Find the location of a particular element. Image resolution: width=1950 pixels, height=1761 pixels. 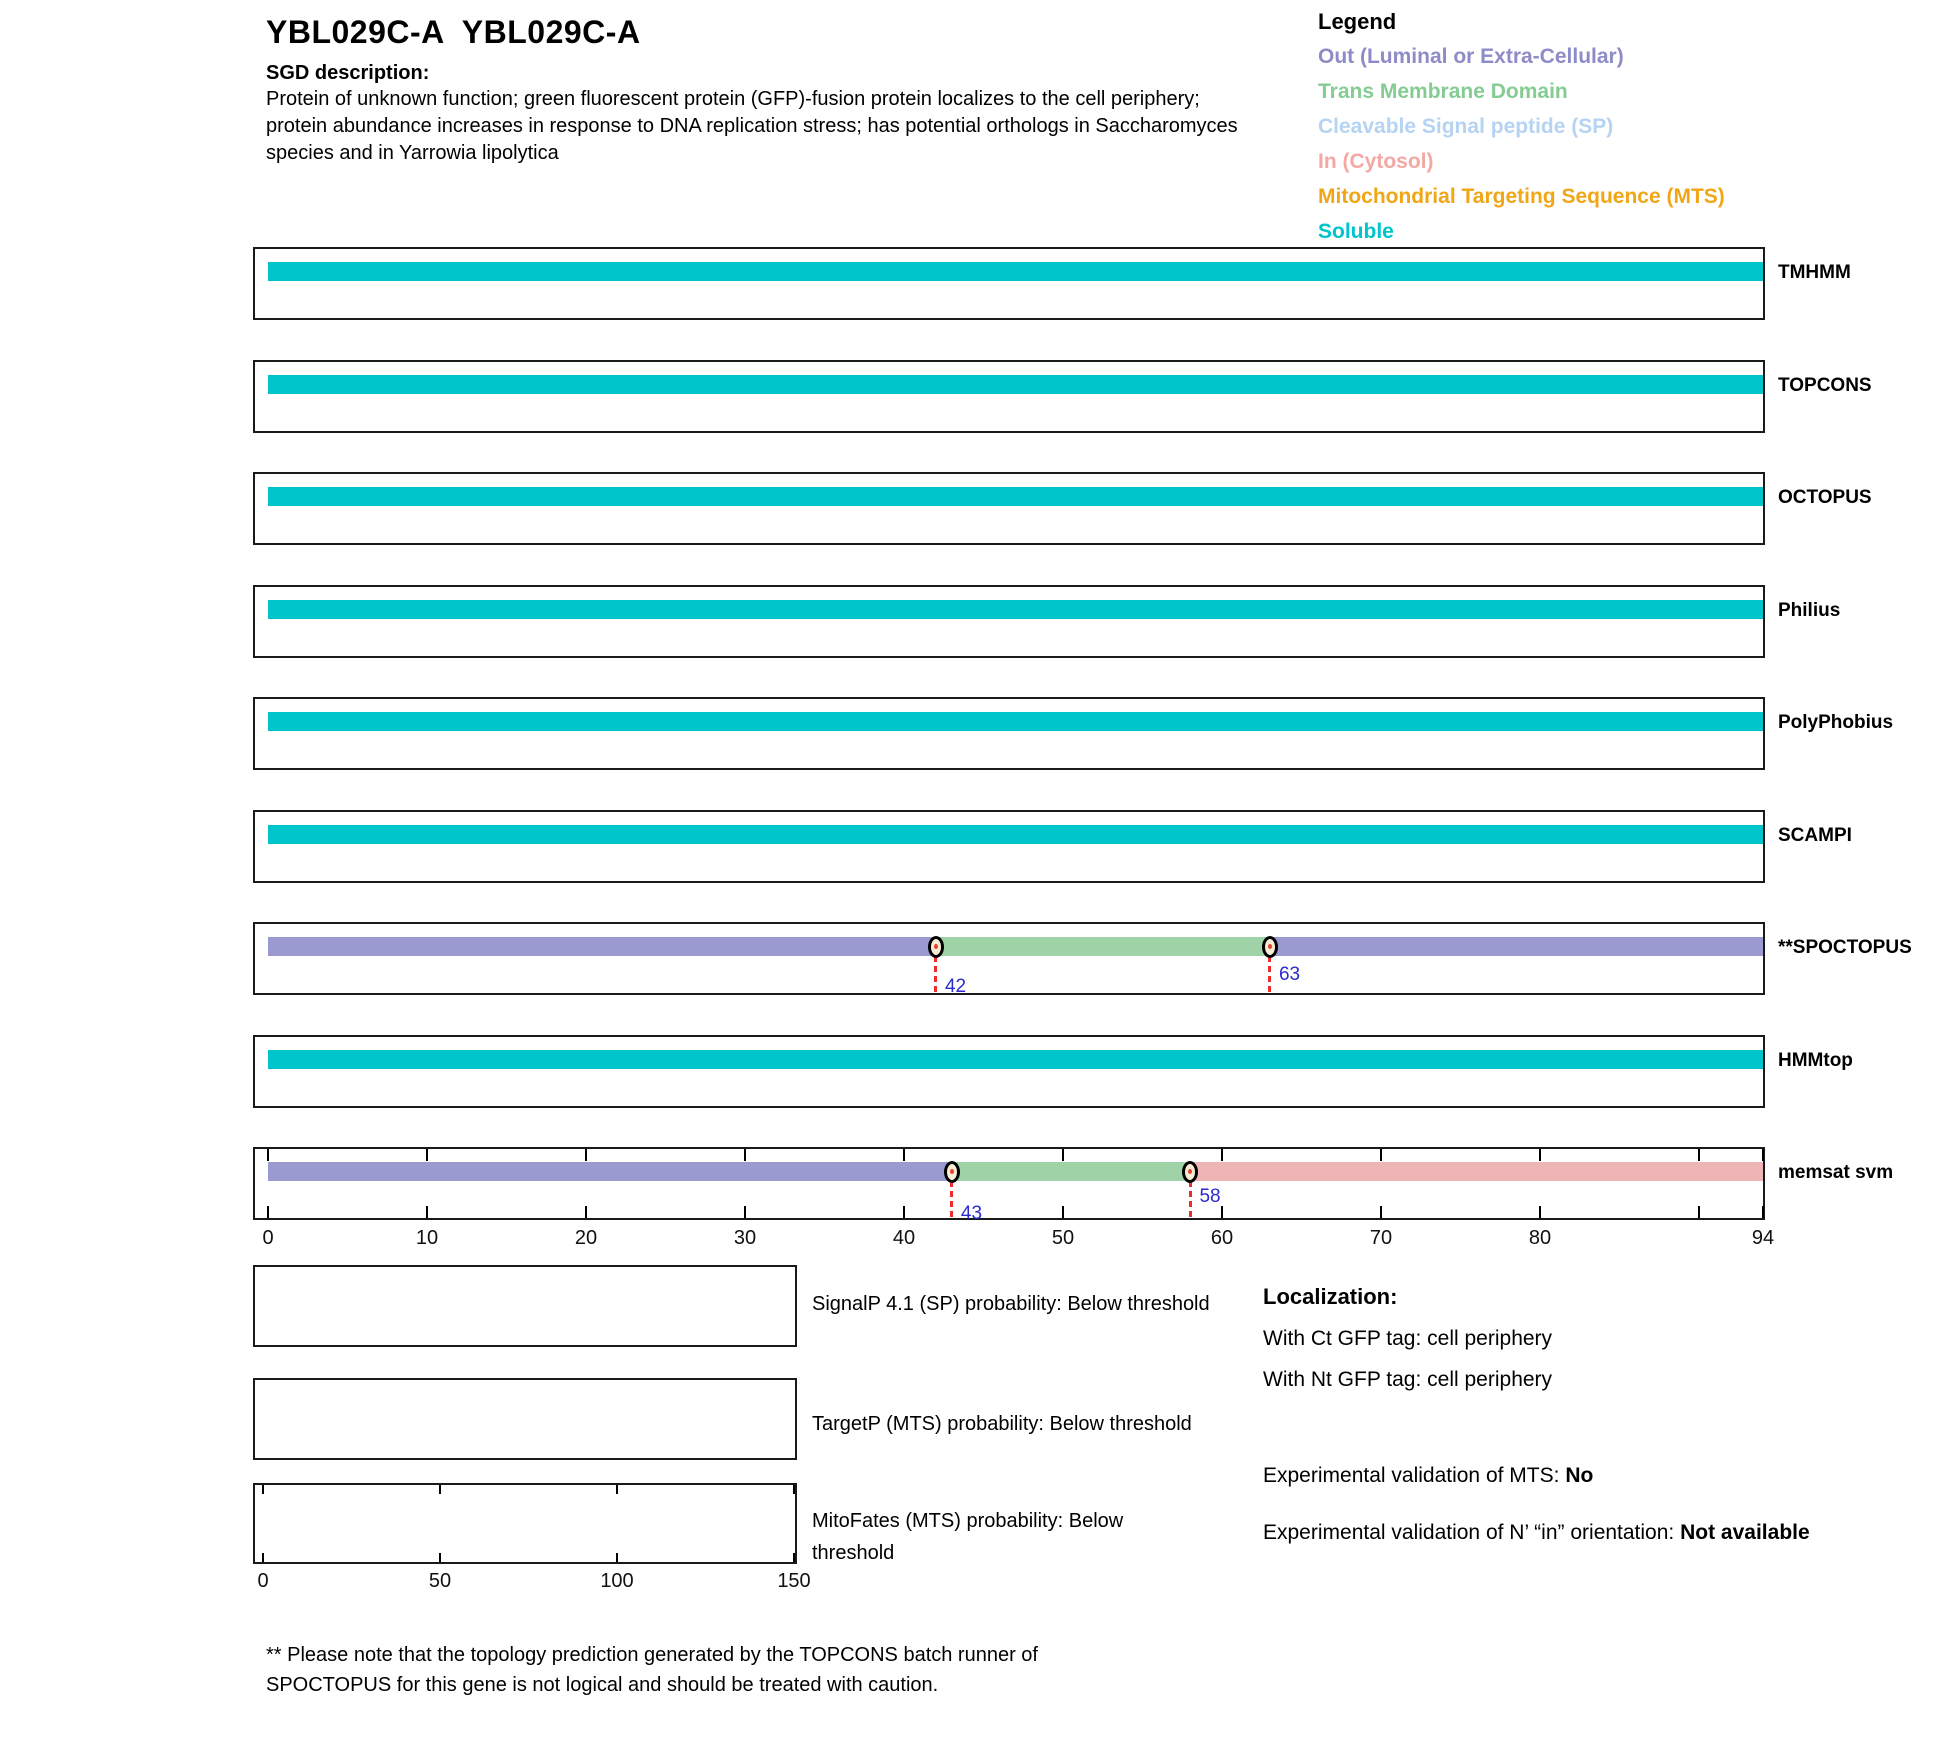

sequence-axis-tick-label: 60 is located at coordinates (1222, 1238).